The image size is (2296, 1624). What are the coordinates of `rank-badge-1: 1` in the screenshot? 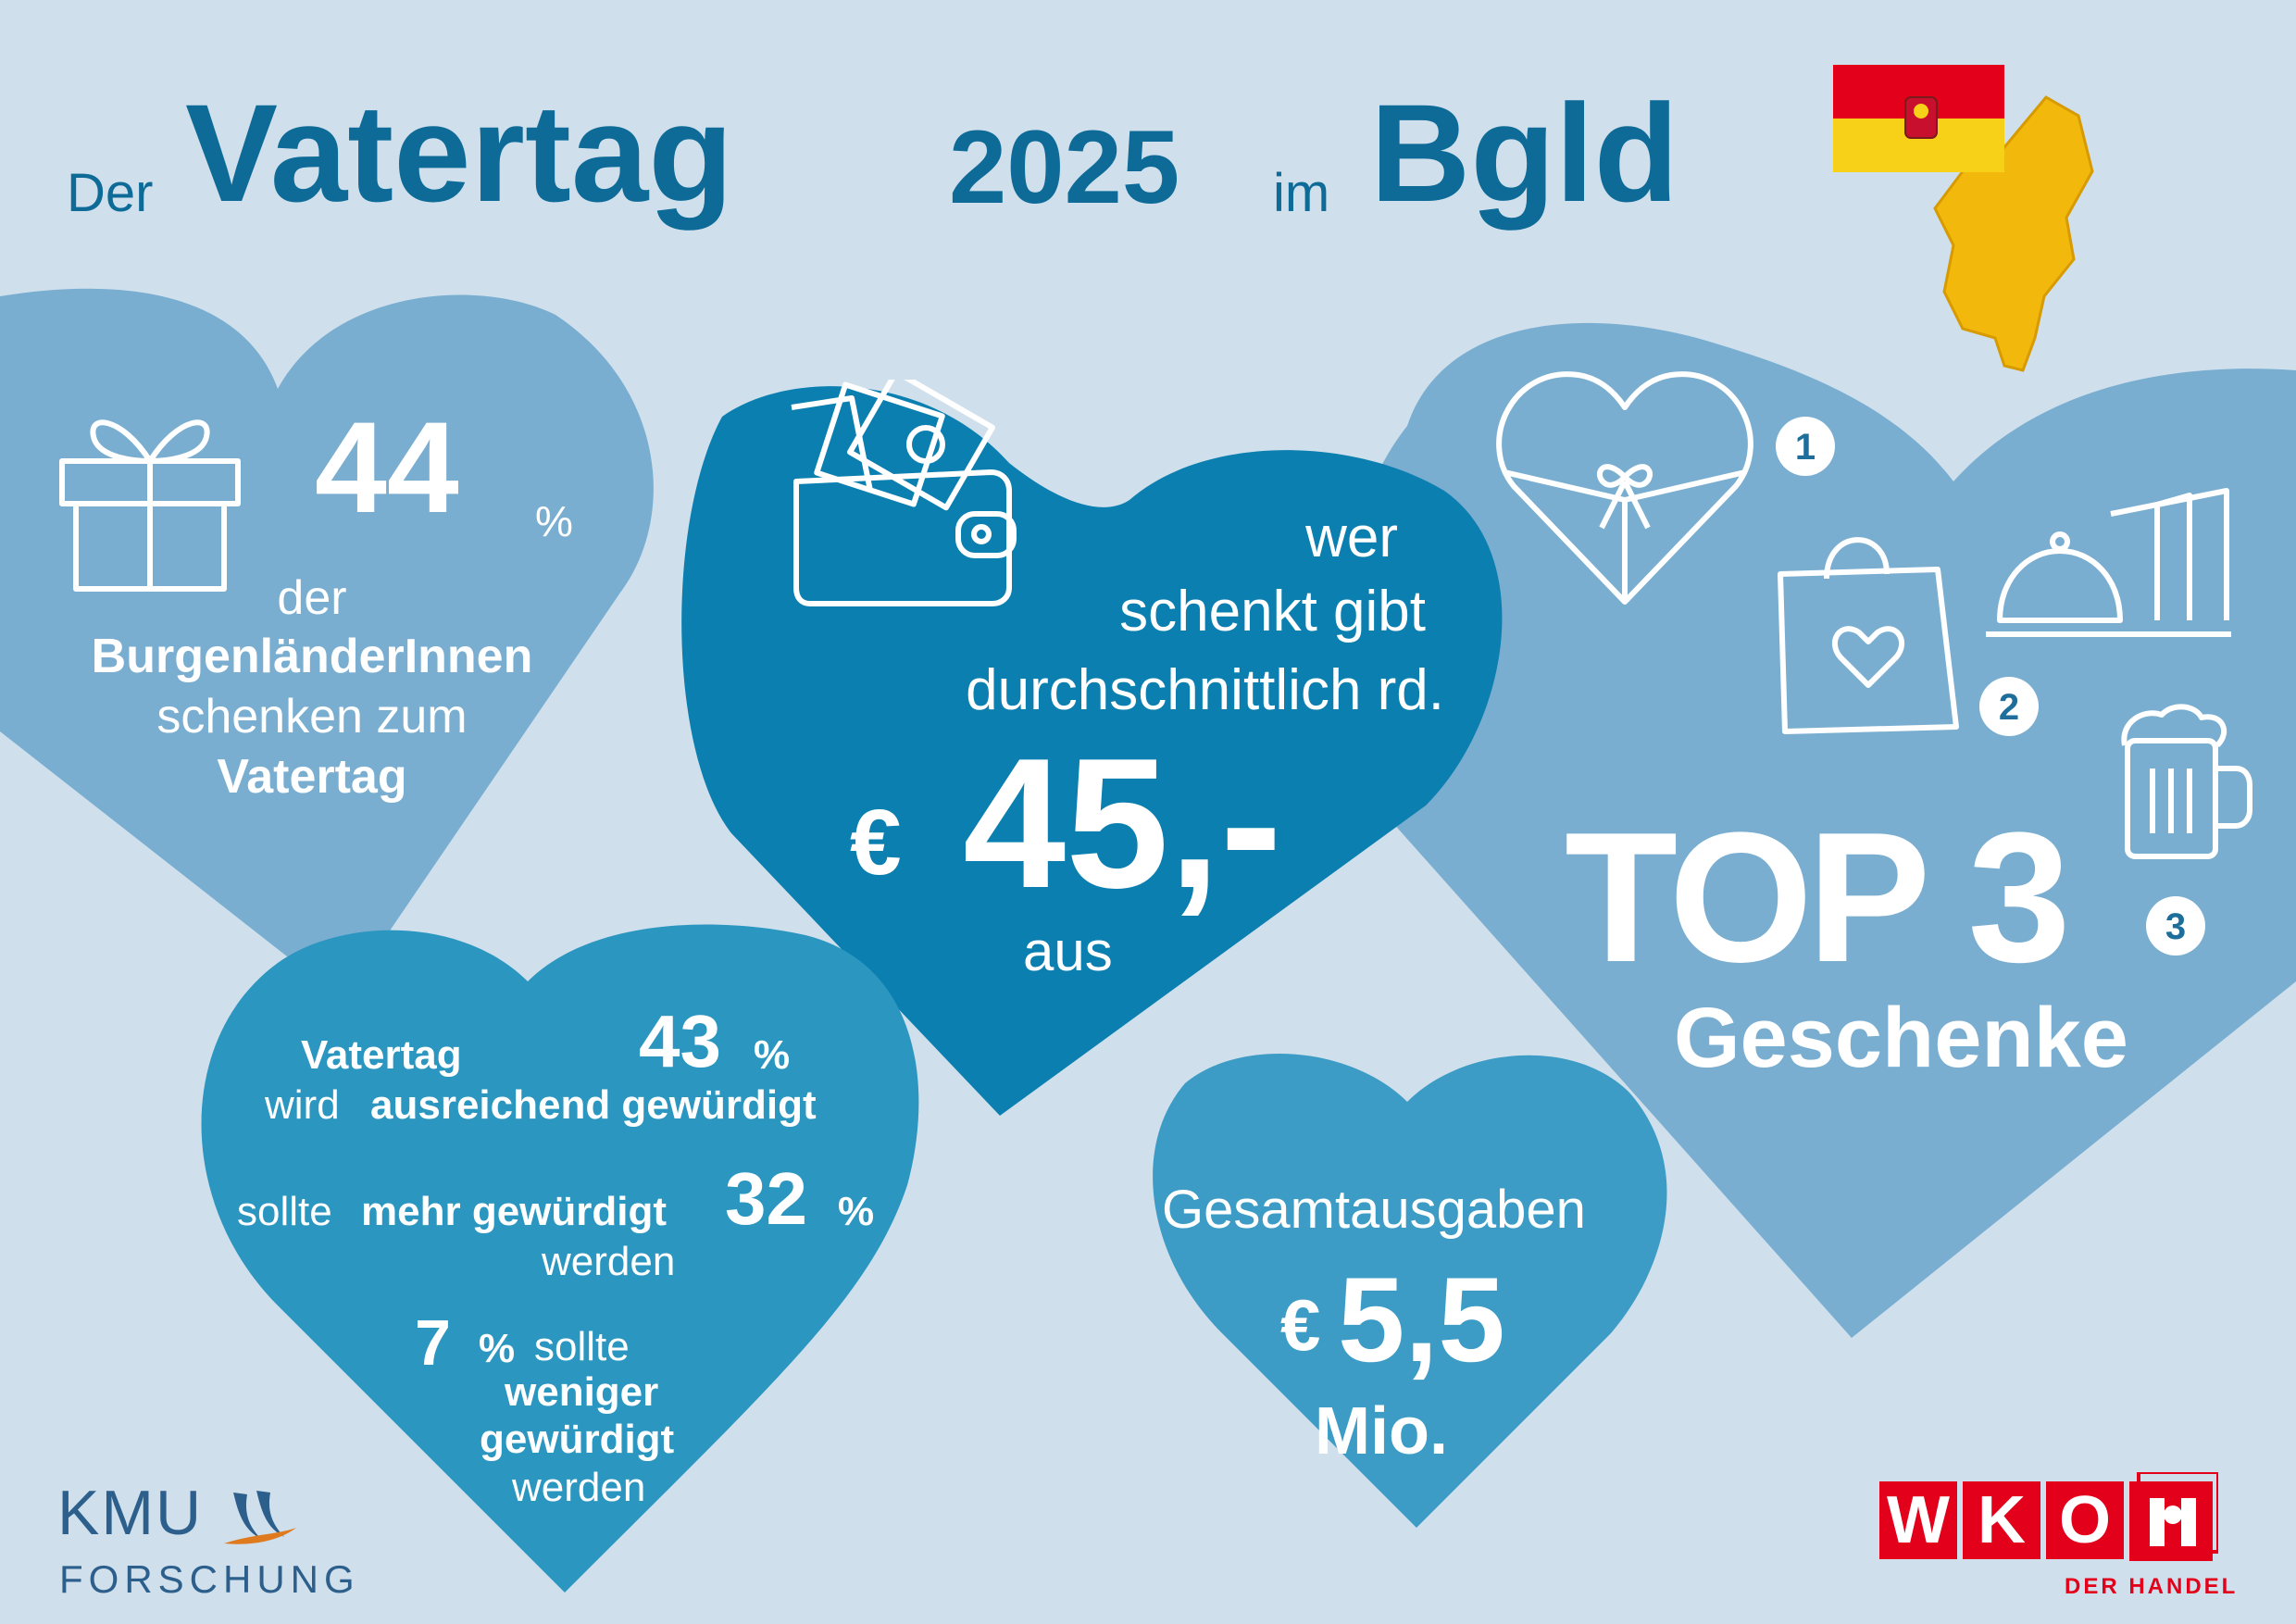 It's located at (1805, 446).